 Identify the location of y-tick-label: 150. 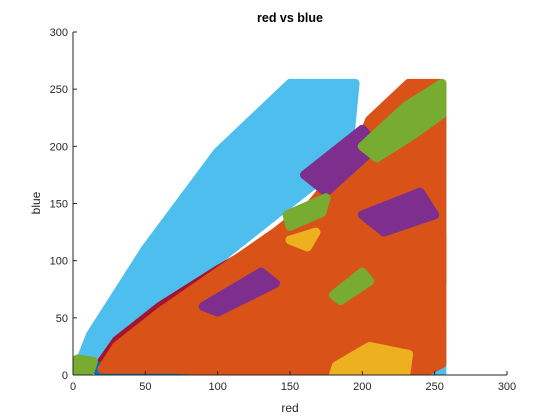
(59, 205).